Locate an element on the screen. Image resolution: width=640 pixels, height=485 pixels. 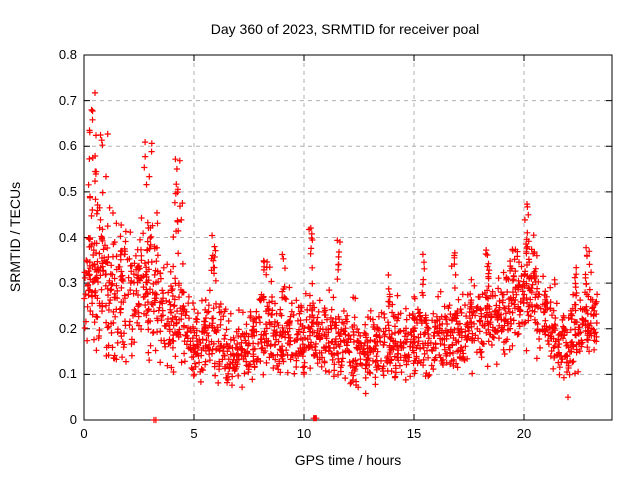
x-tick-labels: 0 5 10 15 20 is located at coordinates (305, 433).